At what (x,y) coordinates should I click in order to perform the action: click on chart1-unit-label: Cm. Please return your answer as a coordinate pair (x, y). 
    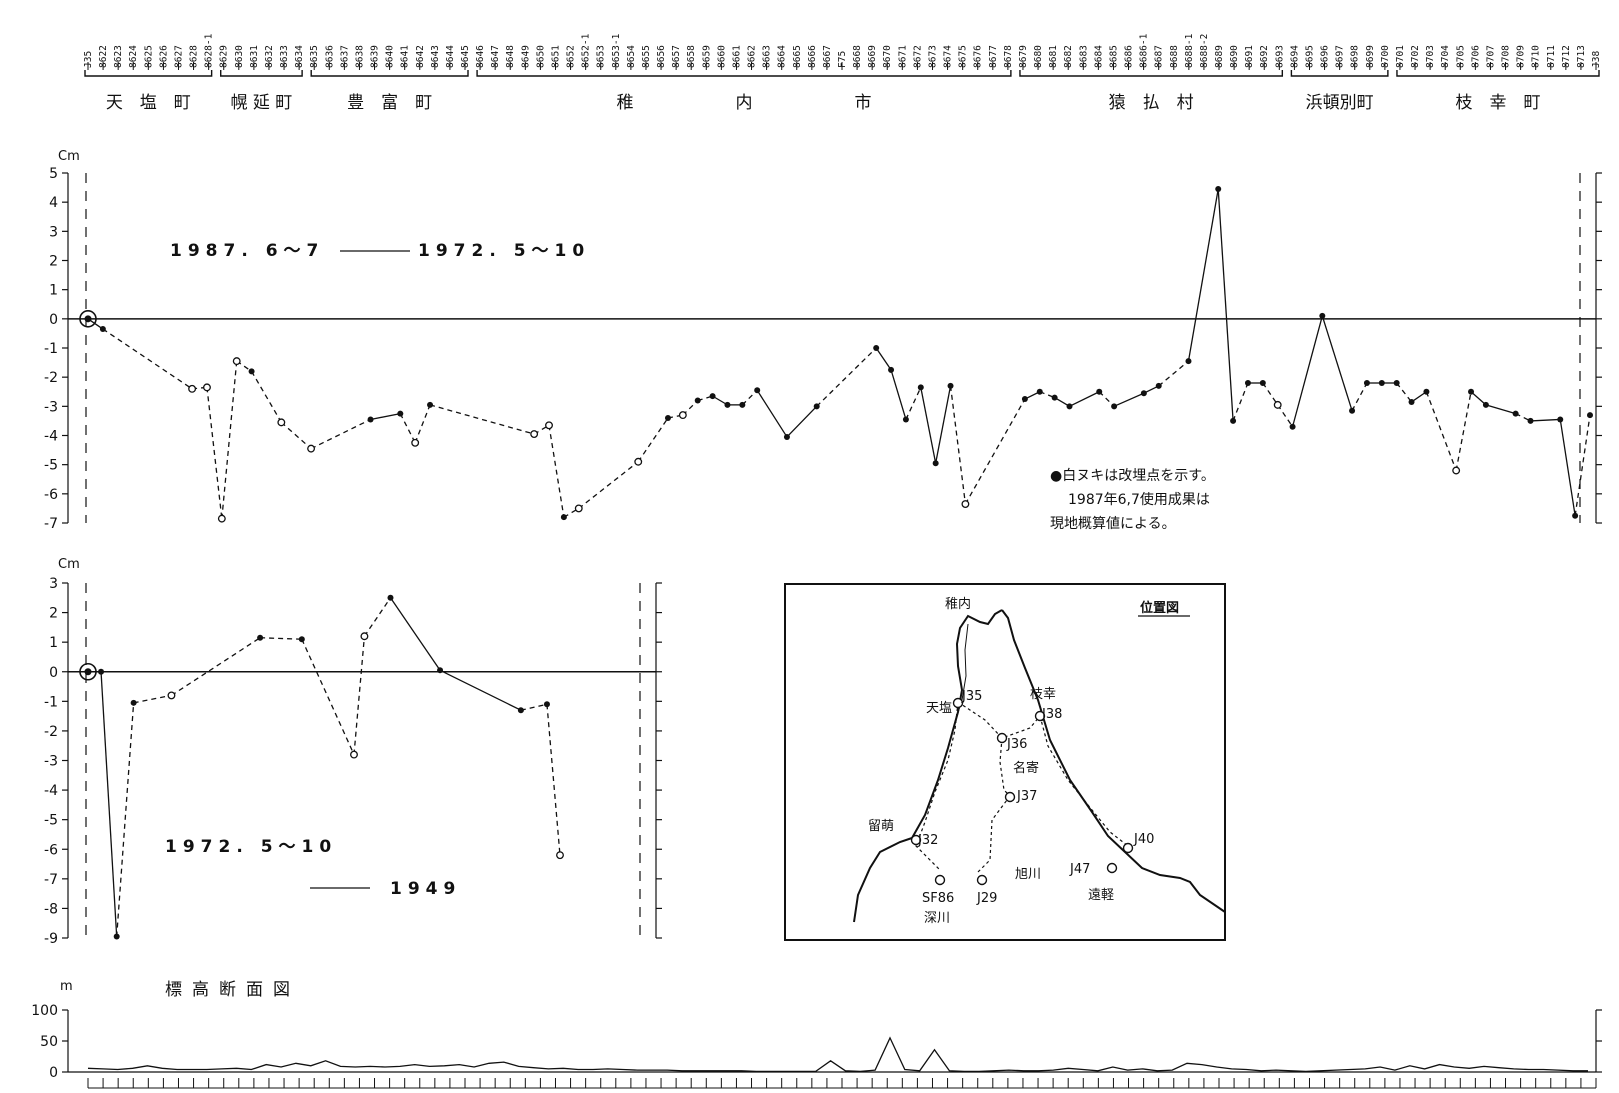
    Looking at the image, I should click on (69, 156).